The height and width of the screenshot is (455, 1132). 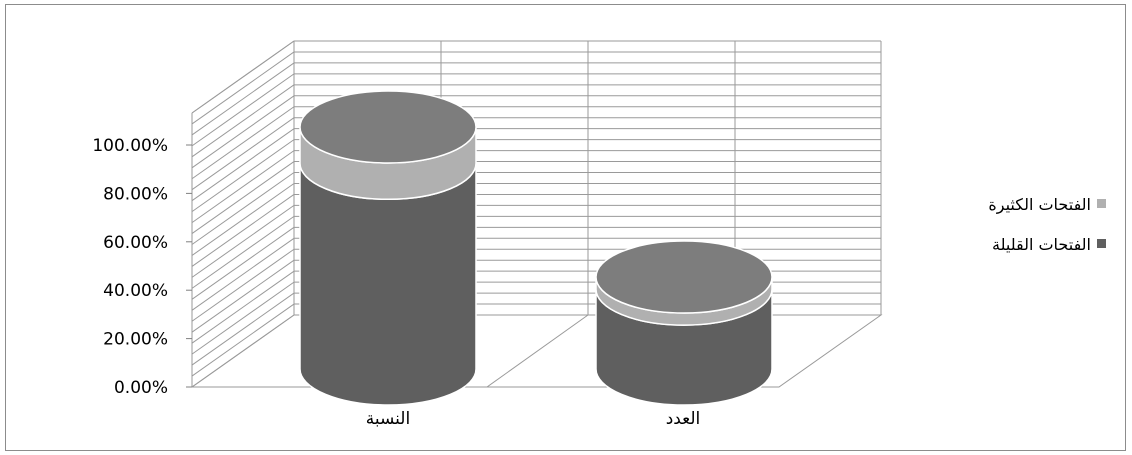 I want to click on floor, so click(x=536, y=351).